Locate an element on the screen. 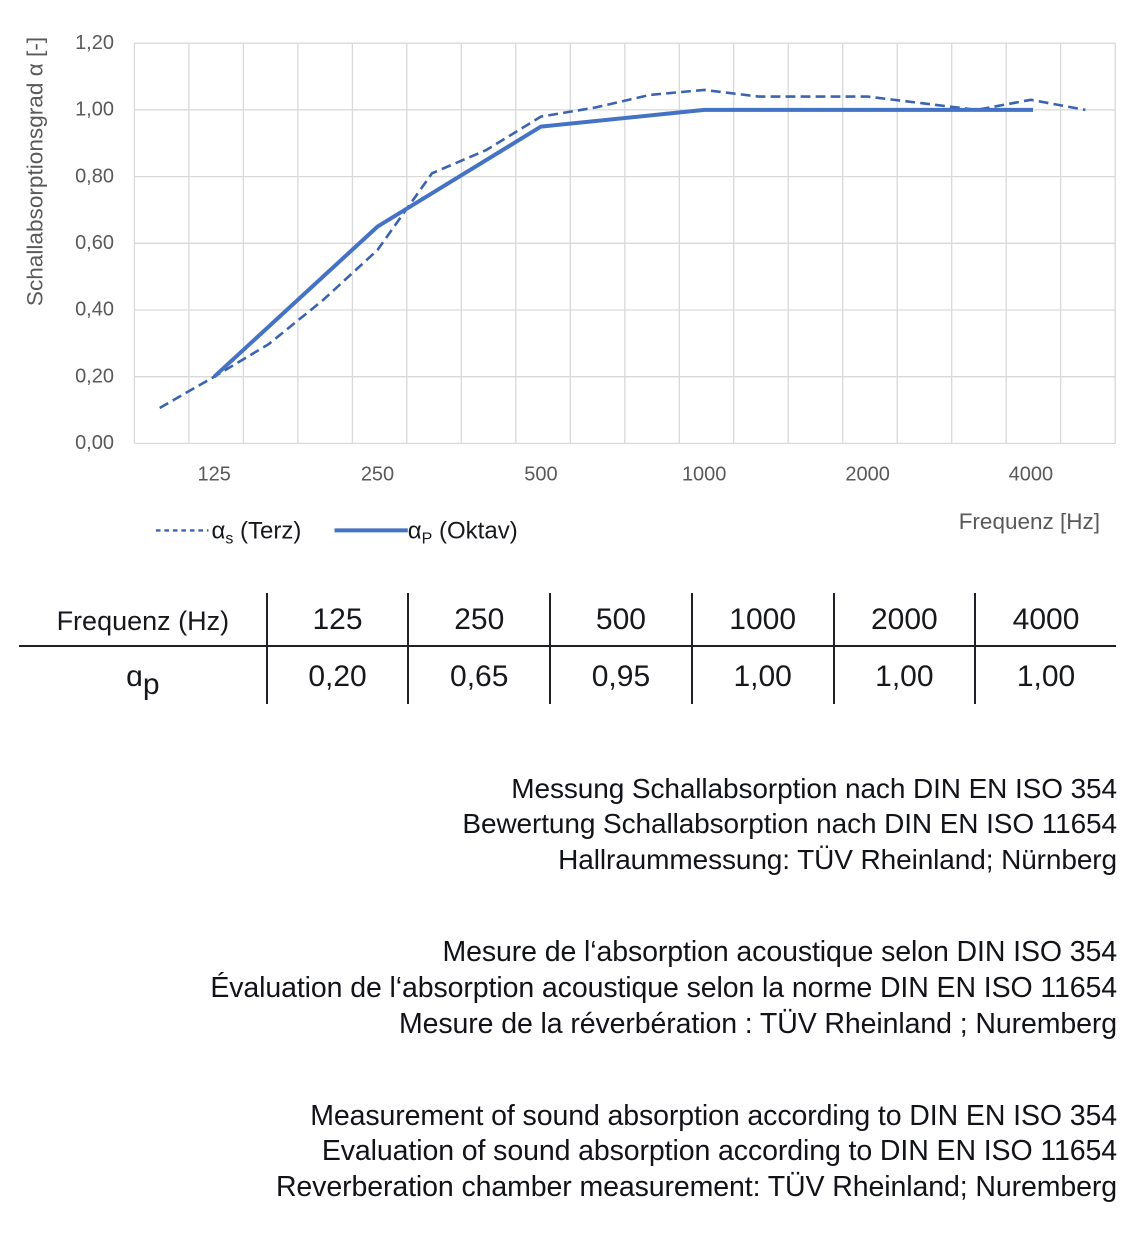 The width and height of the screenshot is (1135, 1234). svg-text: 1,00 is located at coordinates (94, 110).